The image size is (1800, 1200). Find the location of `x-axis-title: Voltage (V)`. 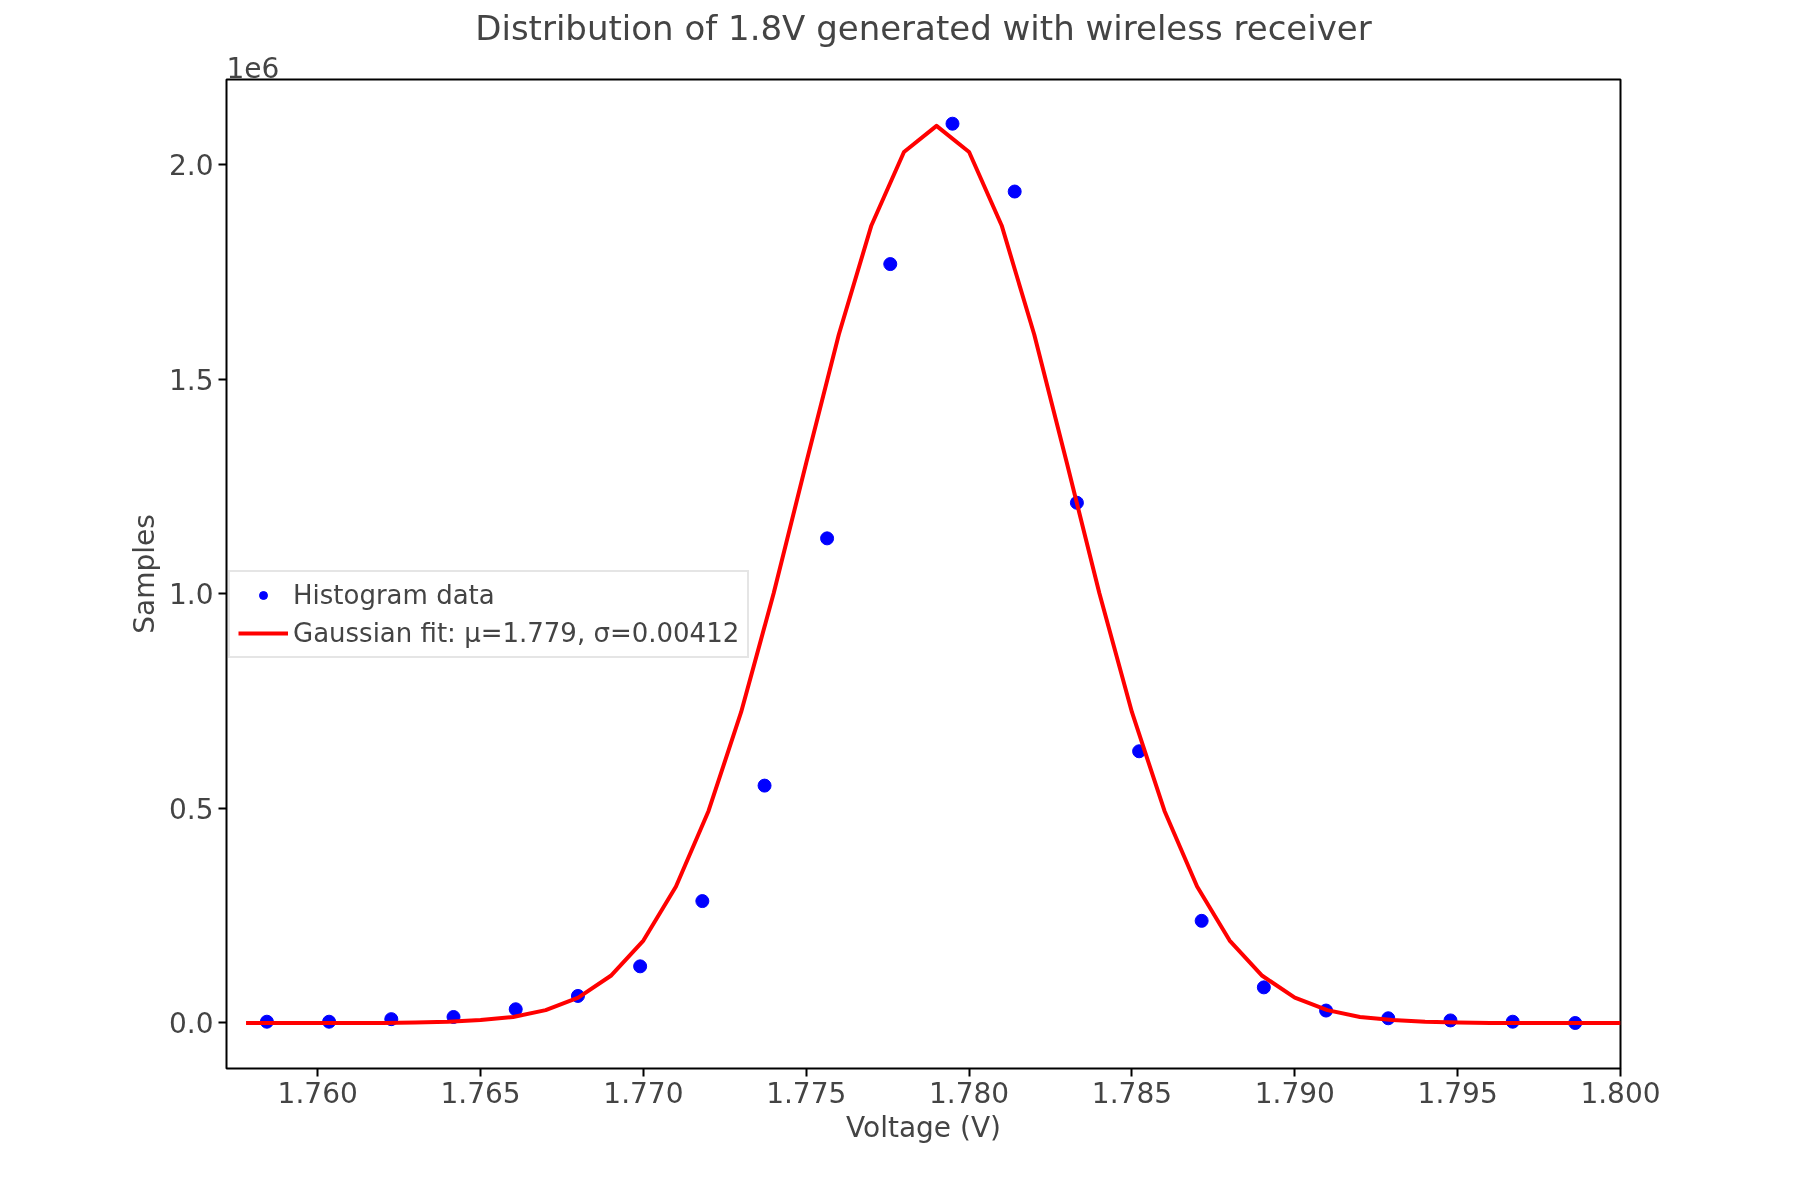

x-axis-title: Voltage (V) is located at coordinates (923, 1127).